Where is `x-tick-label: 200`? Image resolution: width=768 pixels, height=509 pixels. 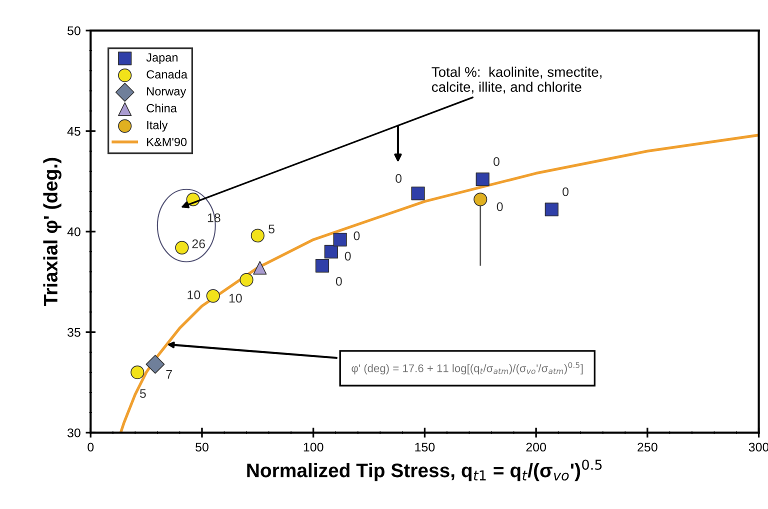 x-tick-label: 200 is located at coordinates (536, 447).